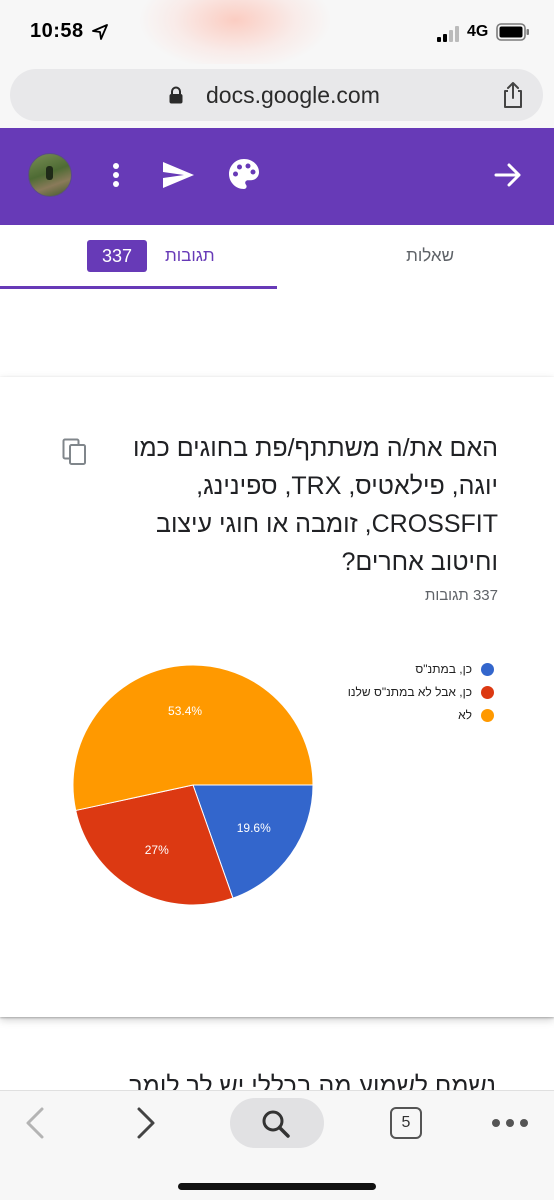 The width and height of the screenshot is (554, 1200). I want to click on chevron-right-icon, so click(146, 1123).